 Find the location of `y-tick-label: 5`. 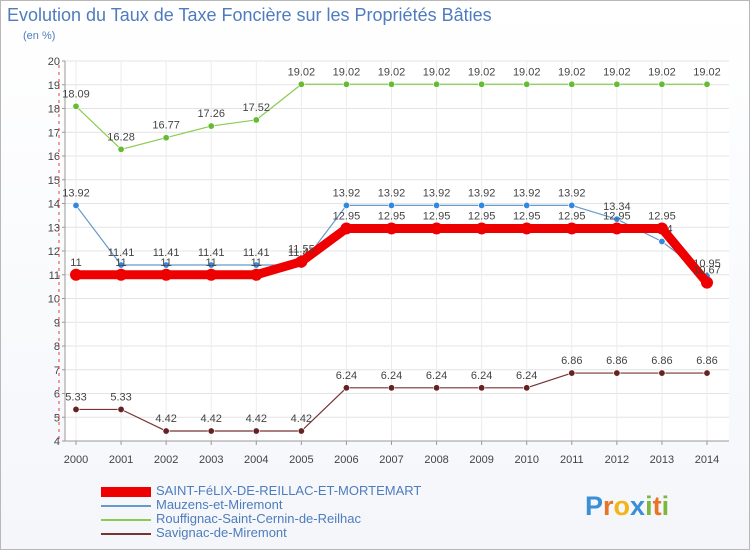

y-tick-label: 5 is located at coordinates (57, 418).